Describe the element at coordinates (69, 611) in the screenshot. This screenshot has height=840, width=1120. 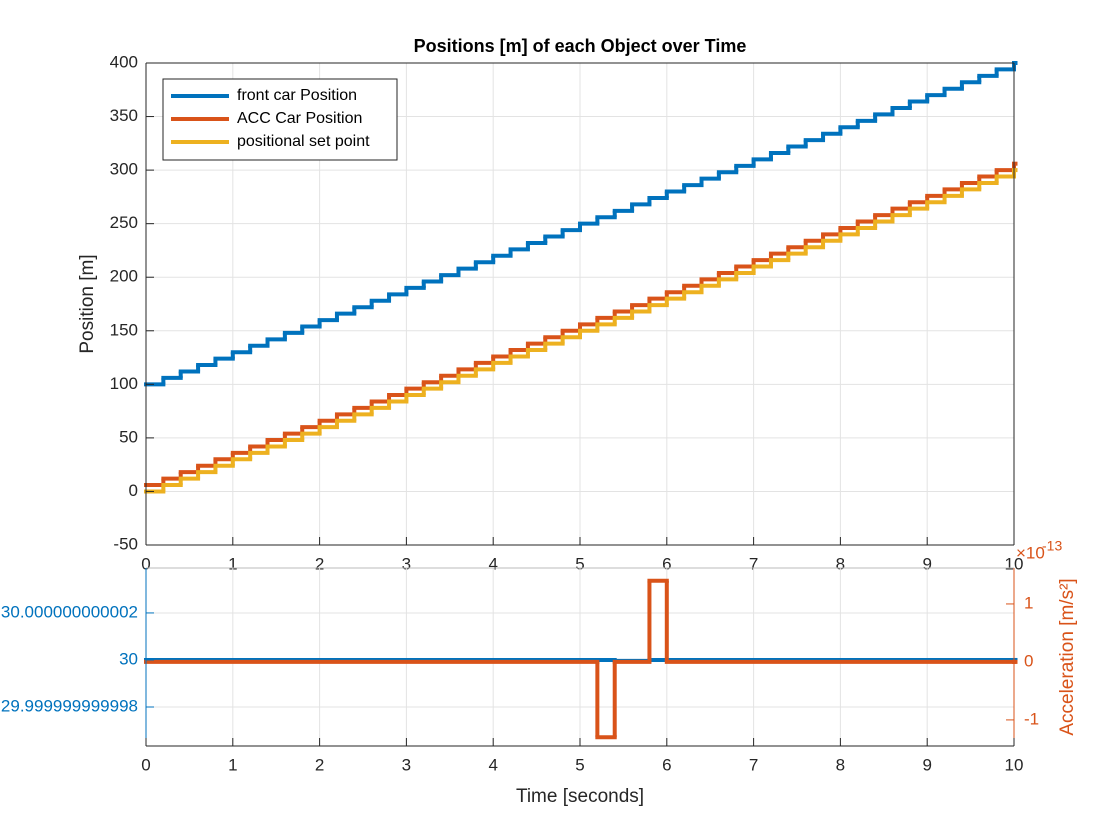
I see `y-tick-label: 30.000000000002` at that location.